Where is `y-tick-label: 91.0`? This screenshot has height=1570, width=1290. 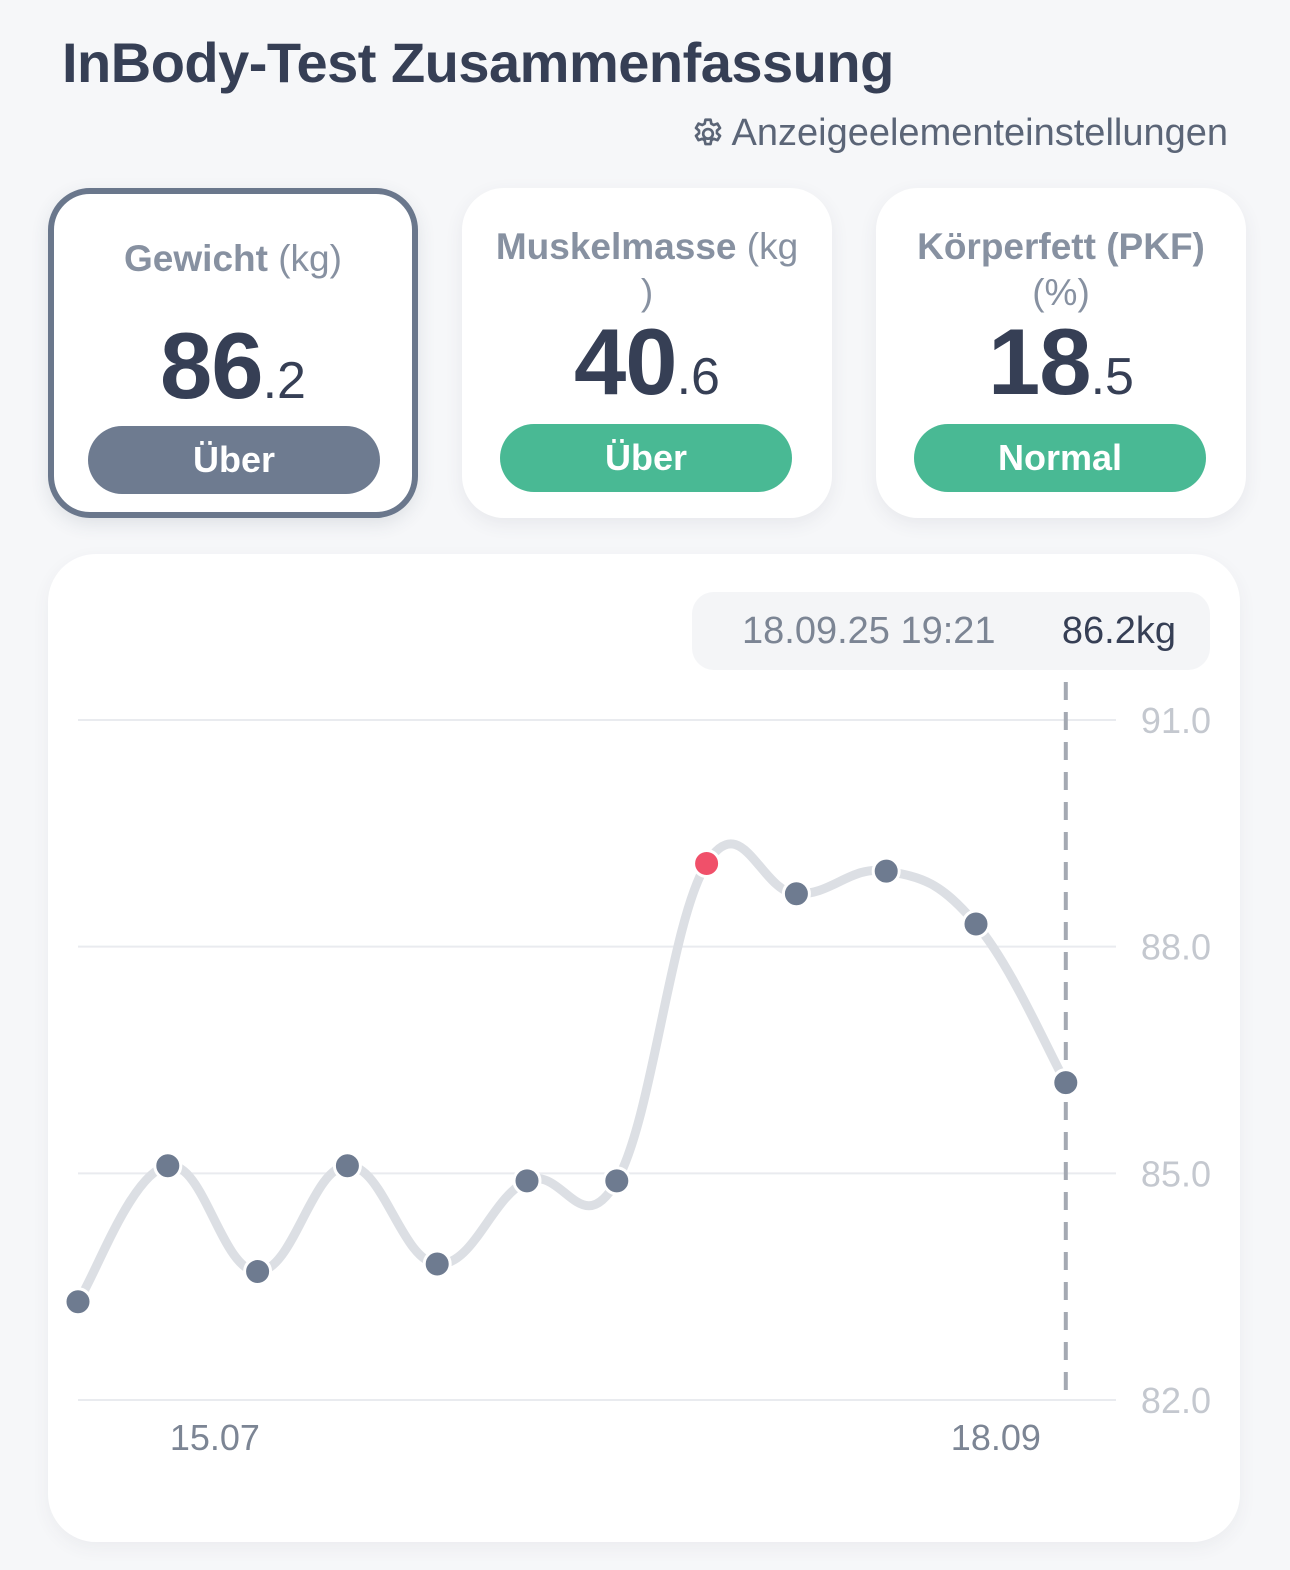
y-tick-label: 91.0 is located at coordinates (1176, 720).